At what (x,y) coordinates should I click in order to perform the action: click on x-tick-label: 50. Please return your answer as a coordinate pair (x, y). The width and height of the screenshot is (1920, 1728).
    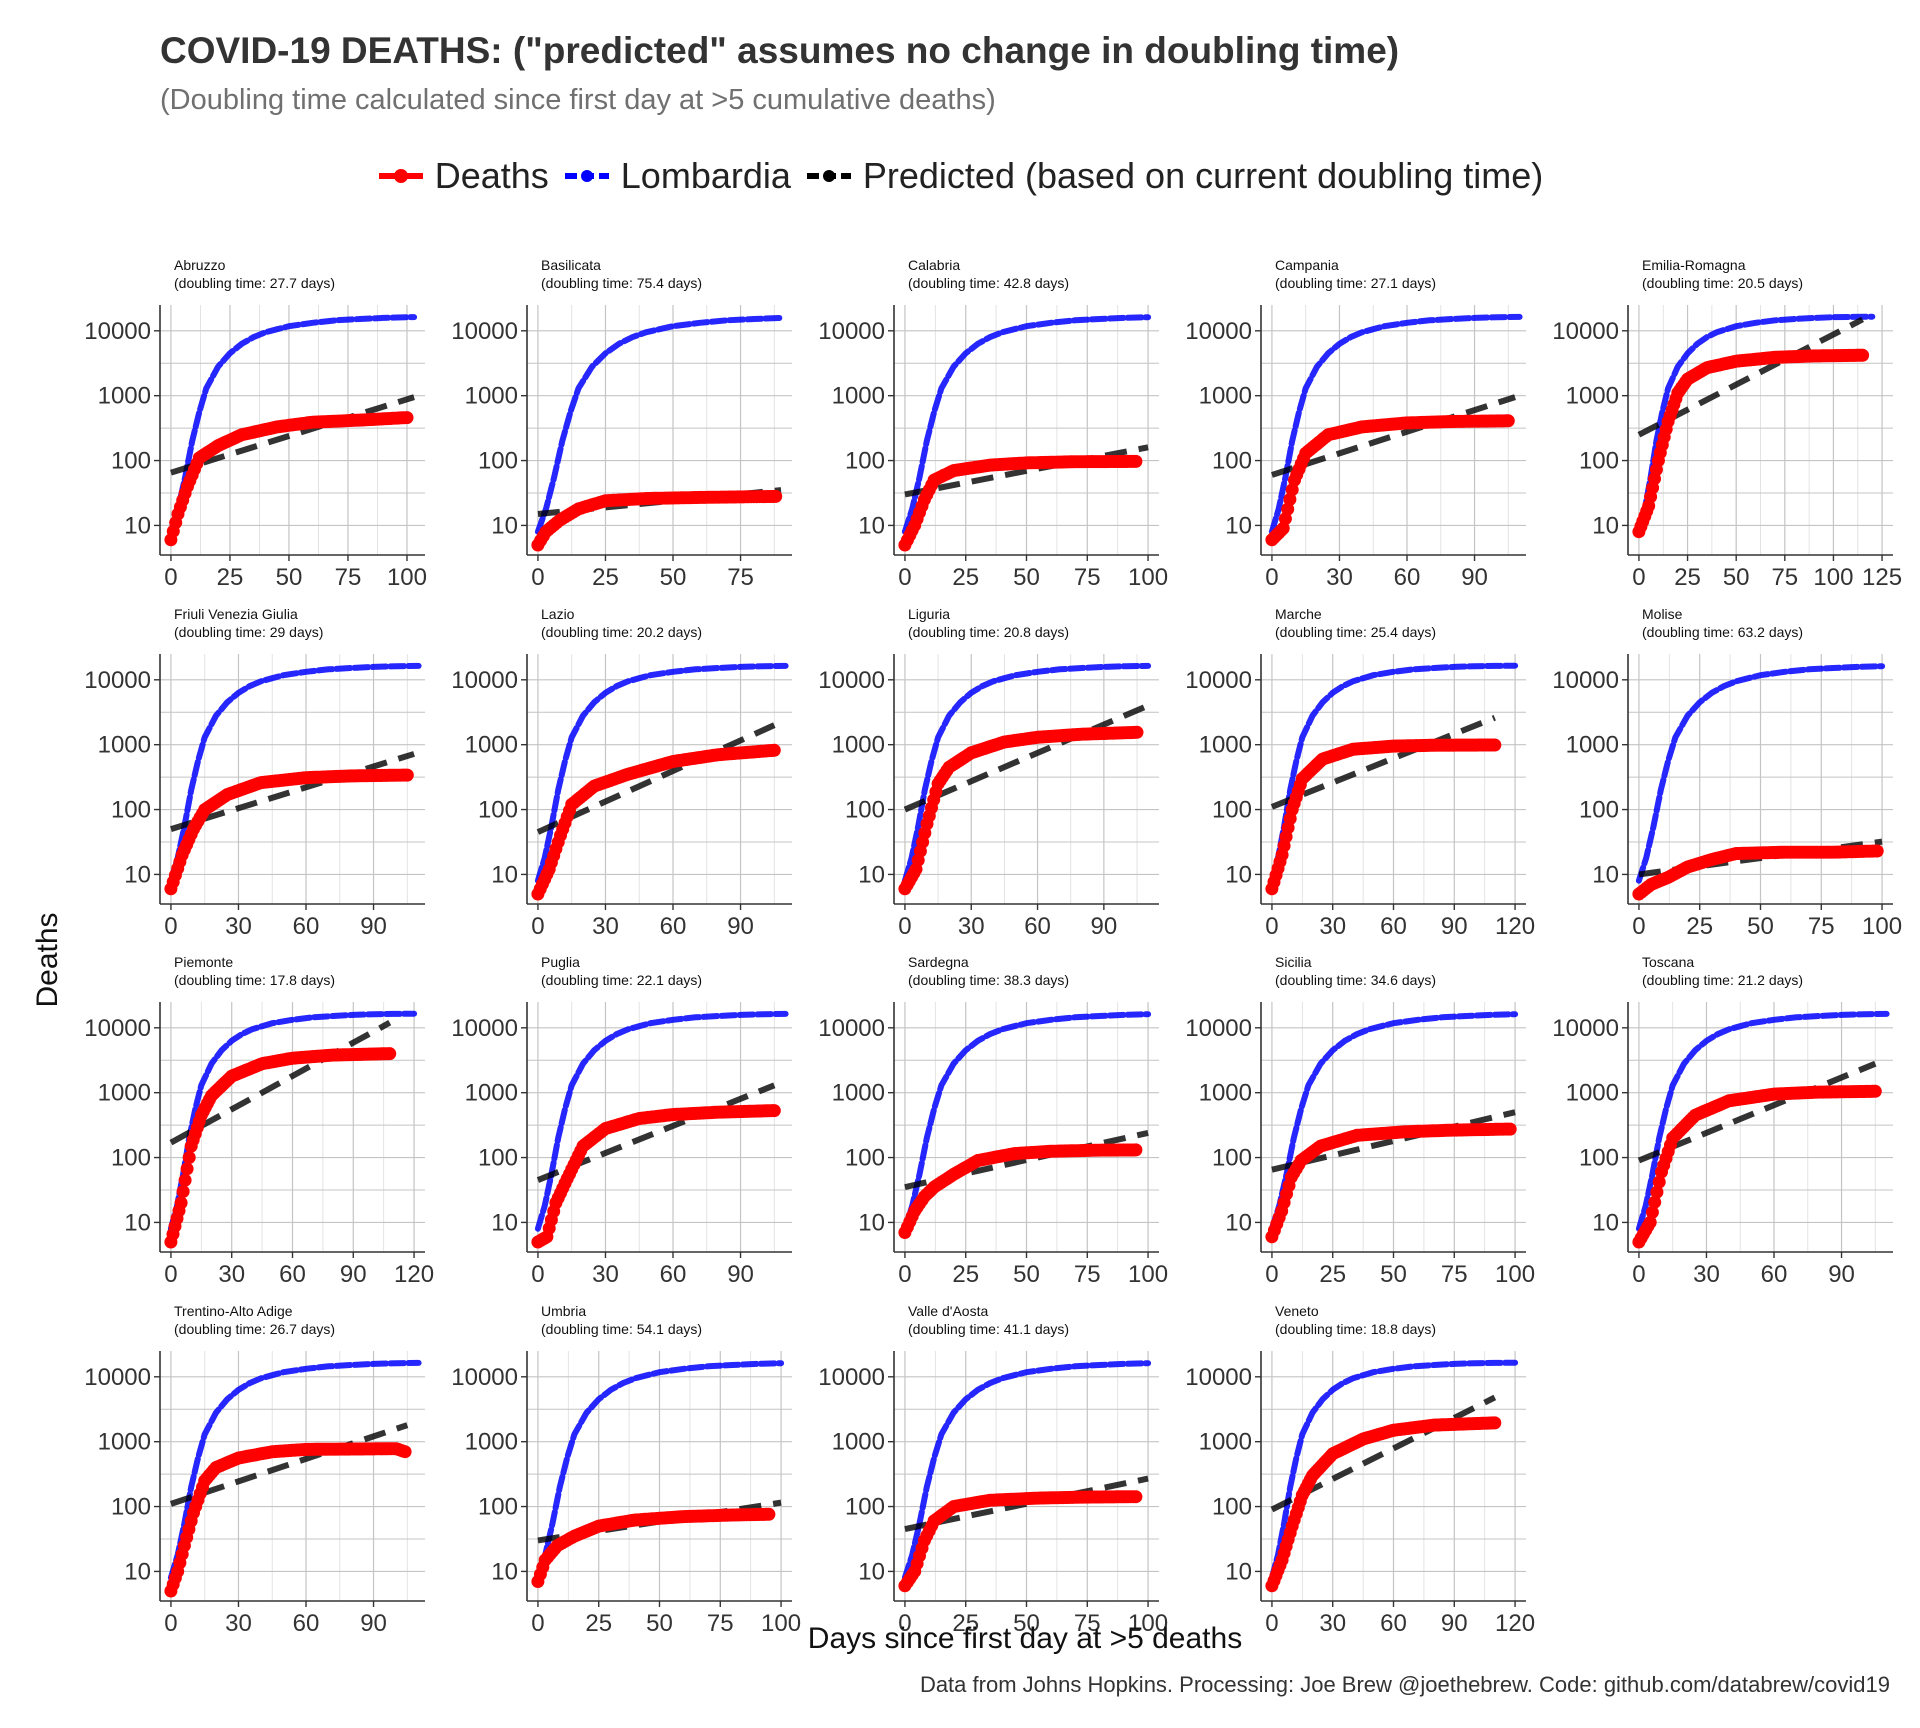
    Looking at the image, I should click on (1026, 1274).